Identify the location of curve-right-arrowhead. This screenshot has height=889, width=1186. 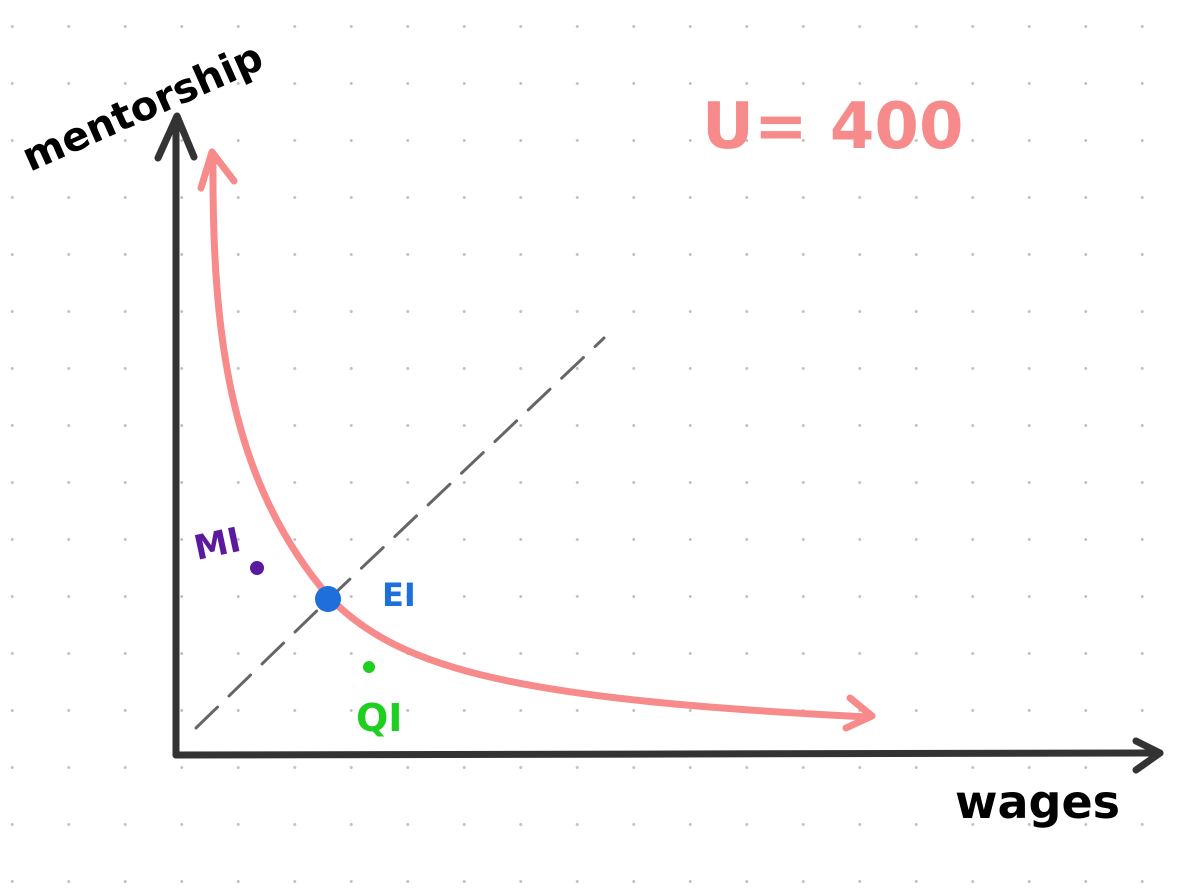
(859, 713).